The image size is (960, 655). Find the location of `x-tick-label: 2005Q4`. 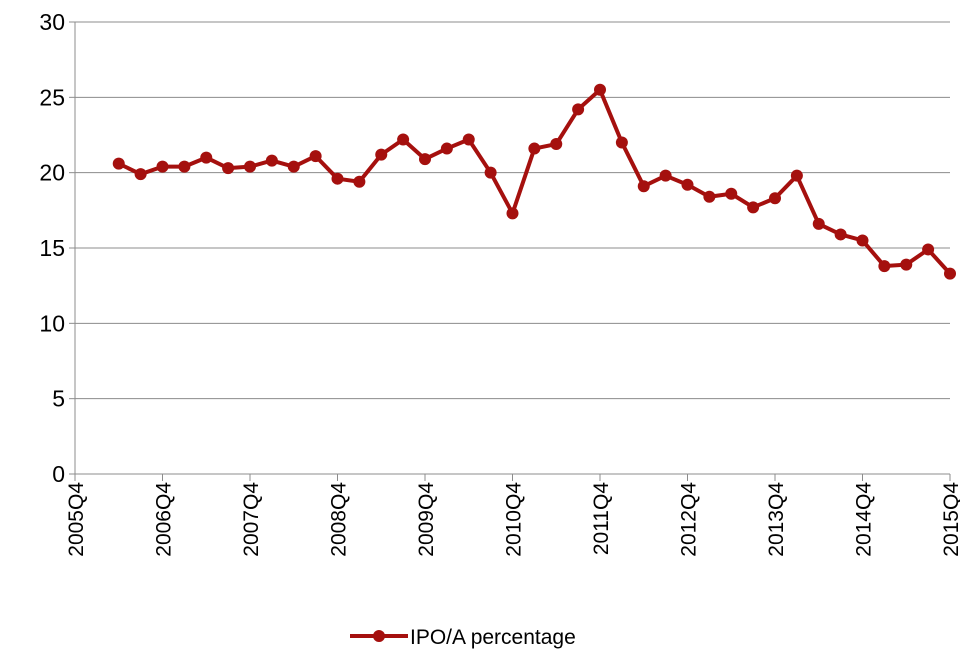

x-tick-label: 2005Q4 is located at coordinates (76, 519).